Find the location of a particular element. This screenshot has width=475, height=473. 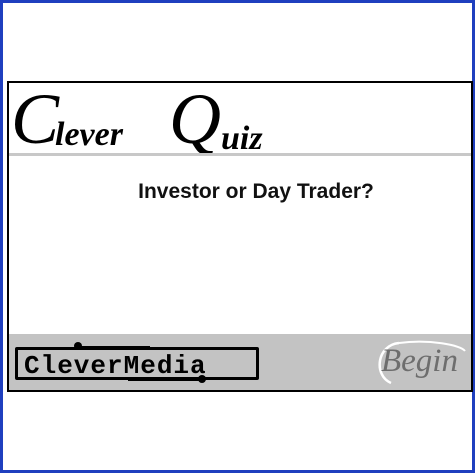

logo-initial-c: C is located at coordinates (35, 121).